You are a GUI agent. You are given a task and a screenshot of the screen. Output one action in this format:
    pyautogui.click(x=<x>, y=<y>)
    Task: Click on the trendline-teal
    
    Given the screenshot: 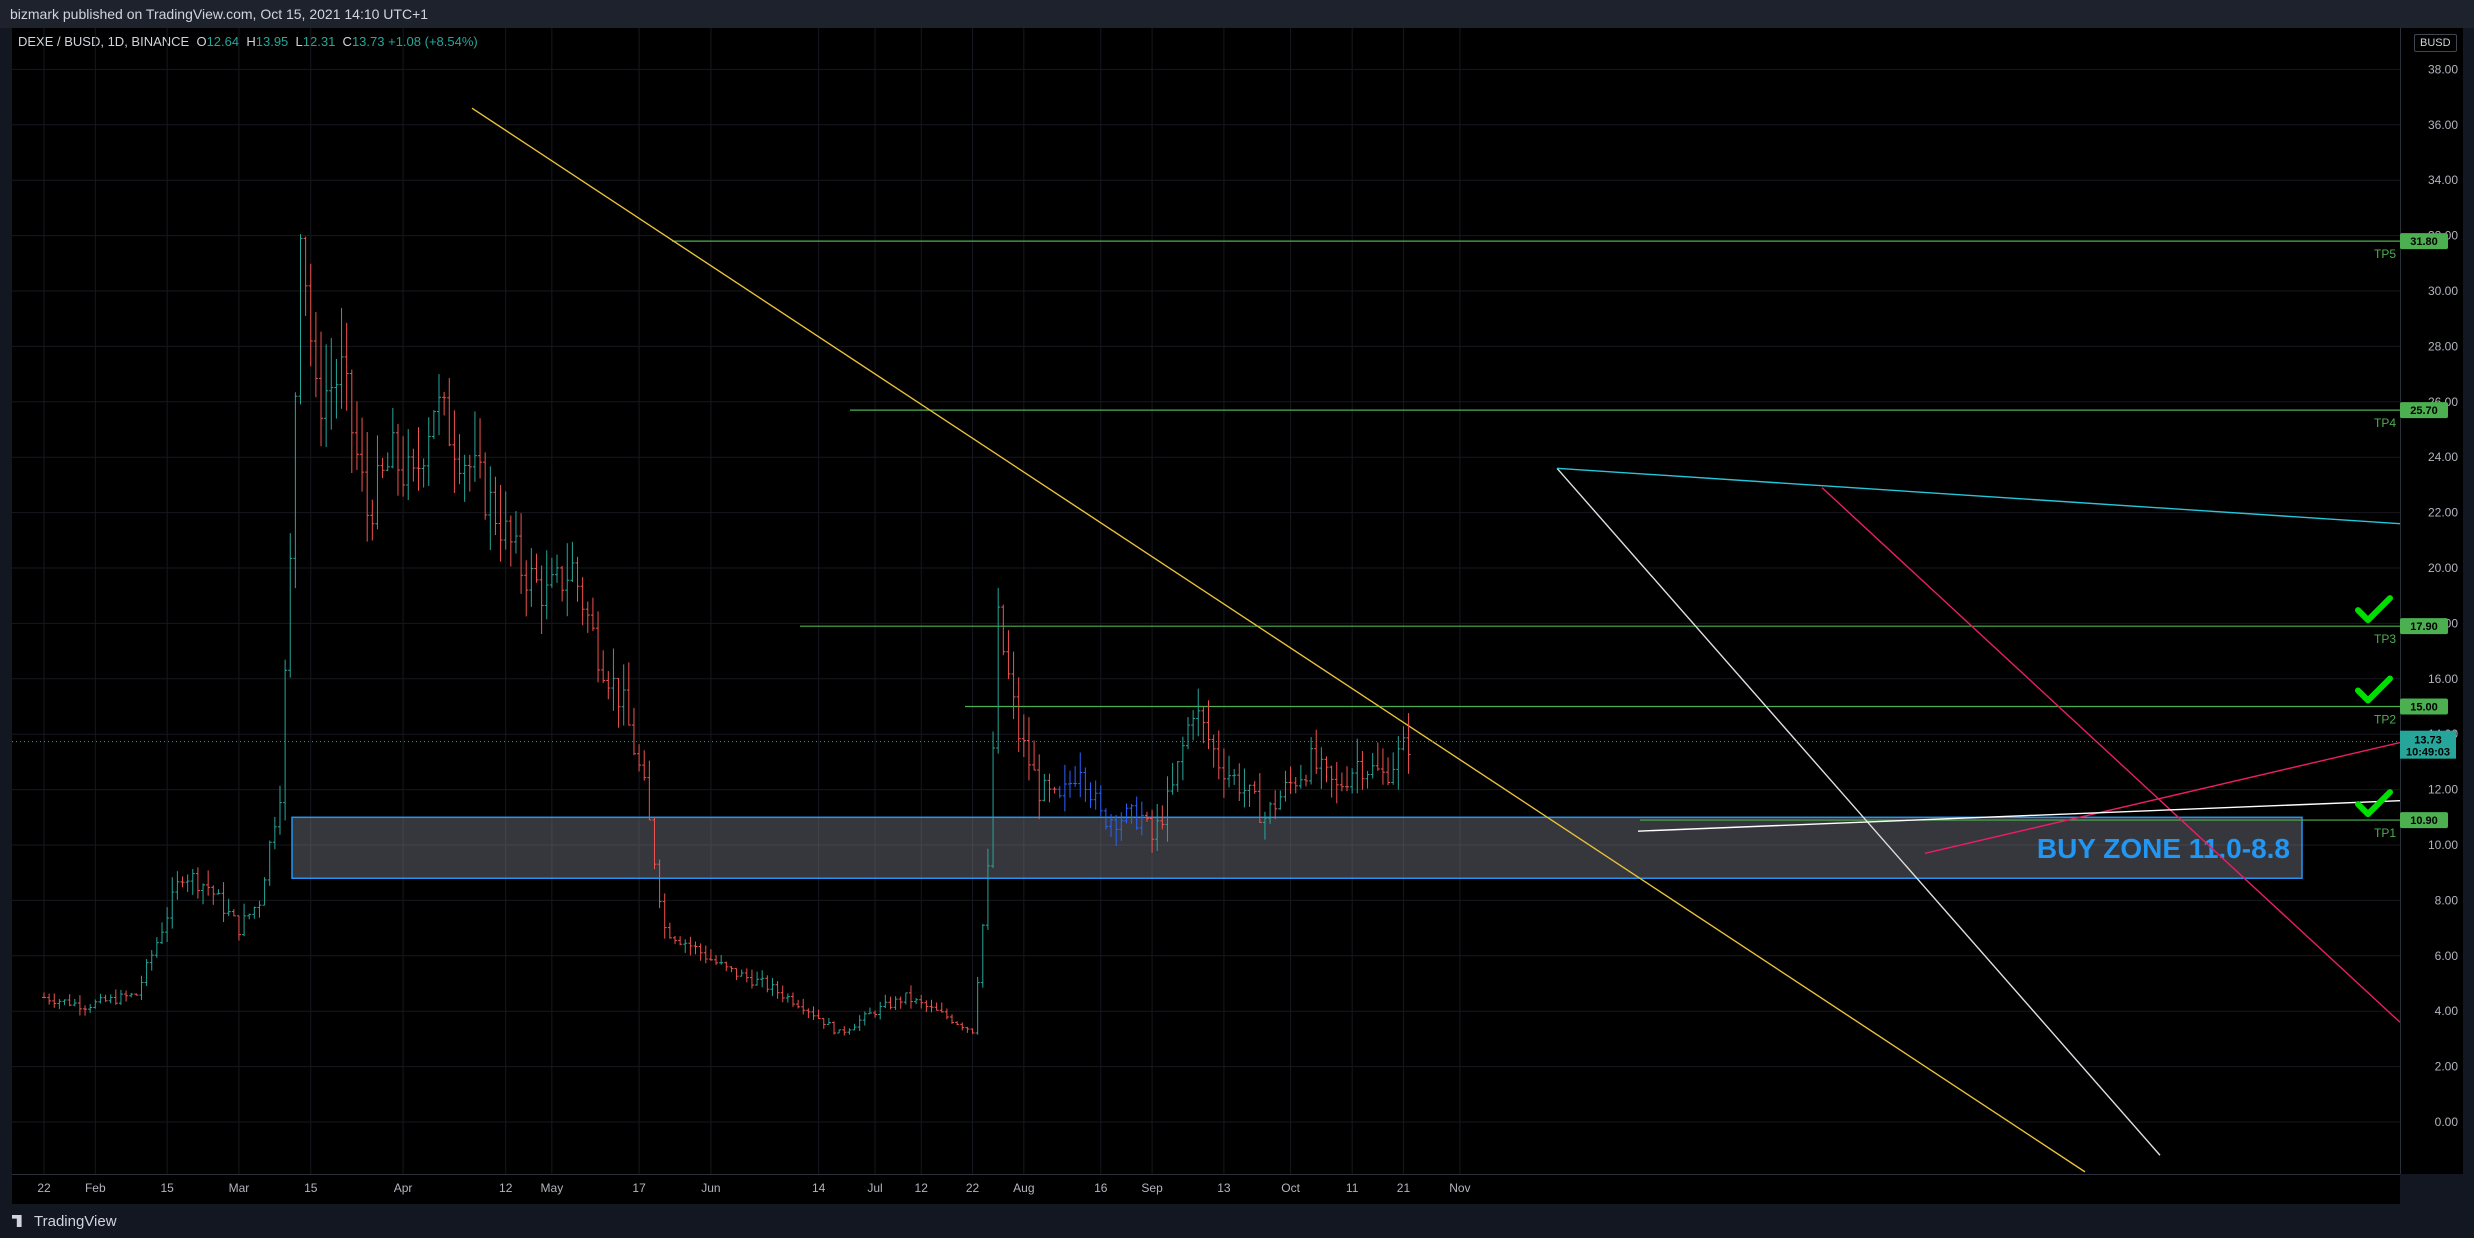 What is the action you would take?
    pyautogui.click(x=1978, y=496)
    